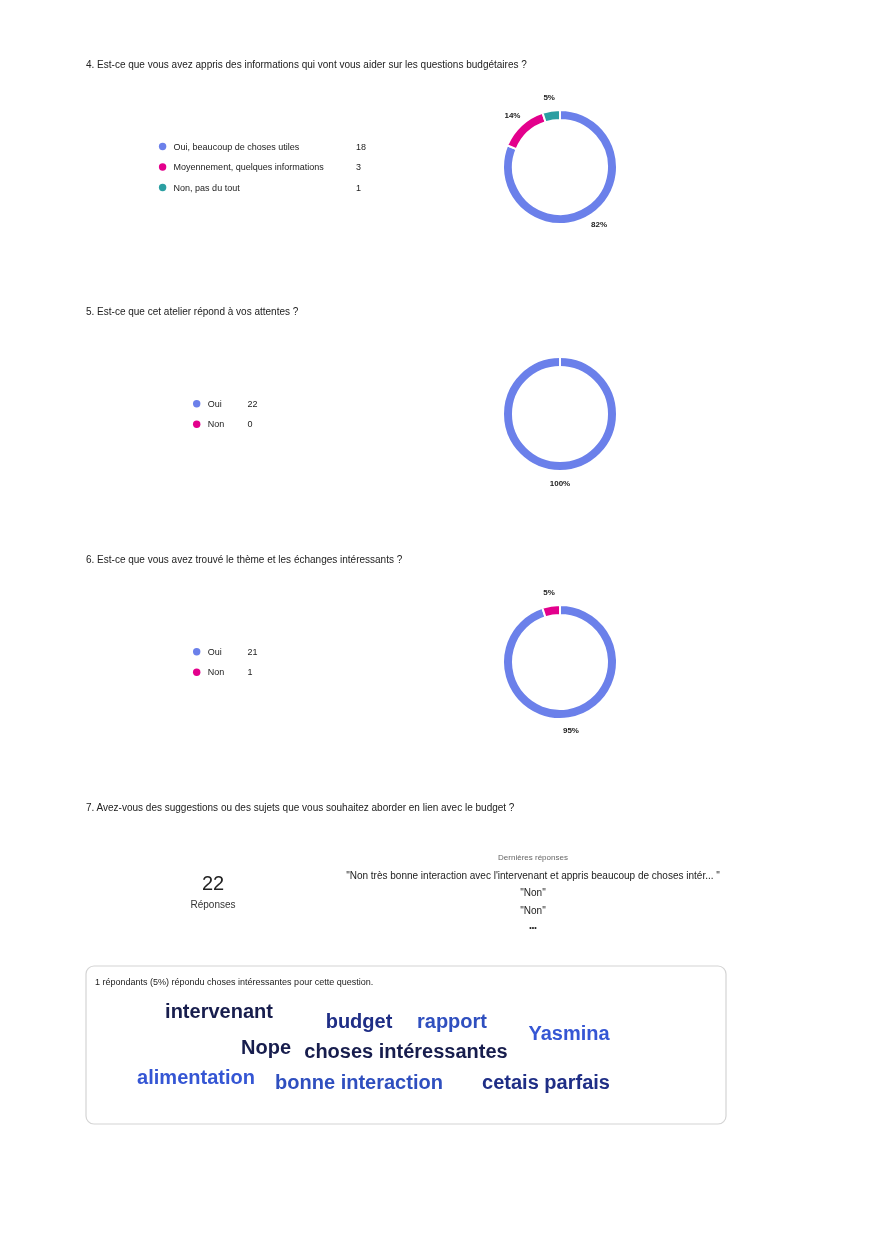 Image resolution: width=872 pixels, height=1234 pixels. What do you see at coordinates (406, 1051) in the screenshot?
I see `text: choses intéressantes` at bounding box center [406, 1051].